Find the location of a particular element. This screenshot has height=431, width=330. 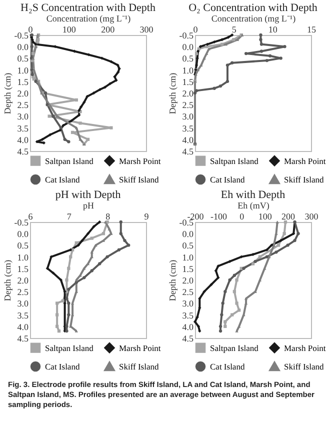

x-tick-label: 6 is located at coordinates (31, 217).